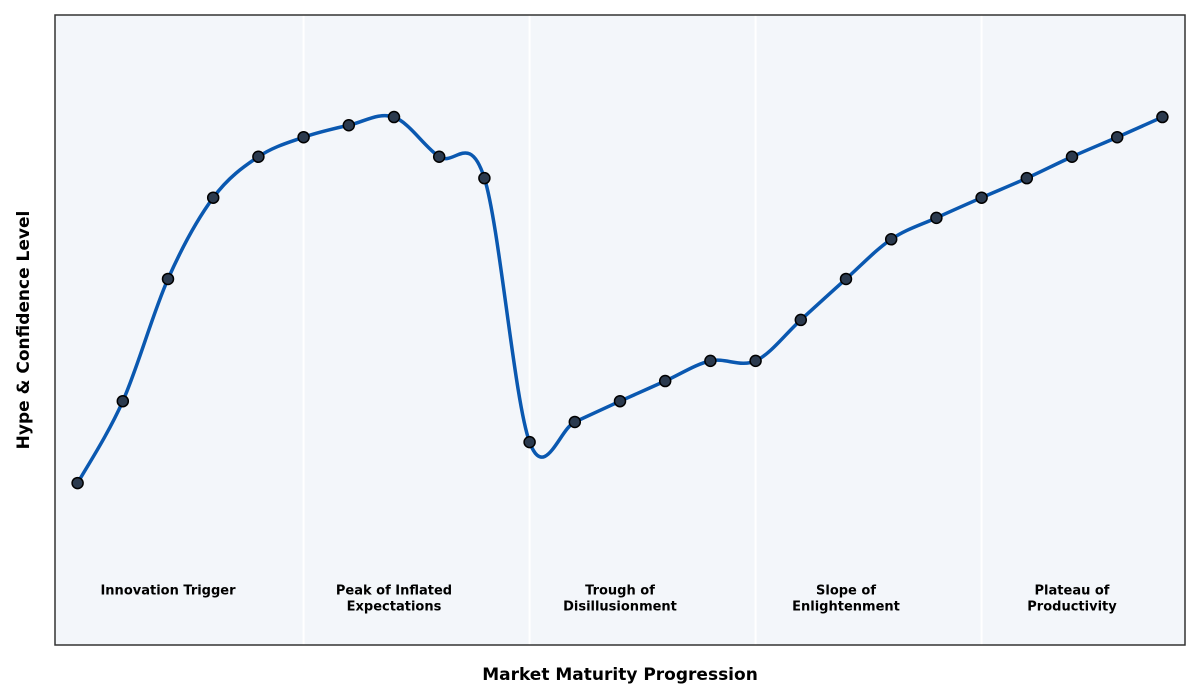 The width and height of the screenshot is (1200, 700). Describe the element at coordinates (846, 591) in the screenshot. I see `phase-label: Slope of` at that location.